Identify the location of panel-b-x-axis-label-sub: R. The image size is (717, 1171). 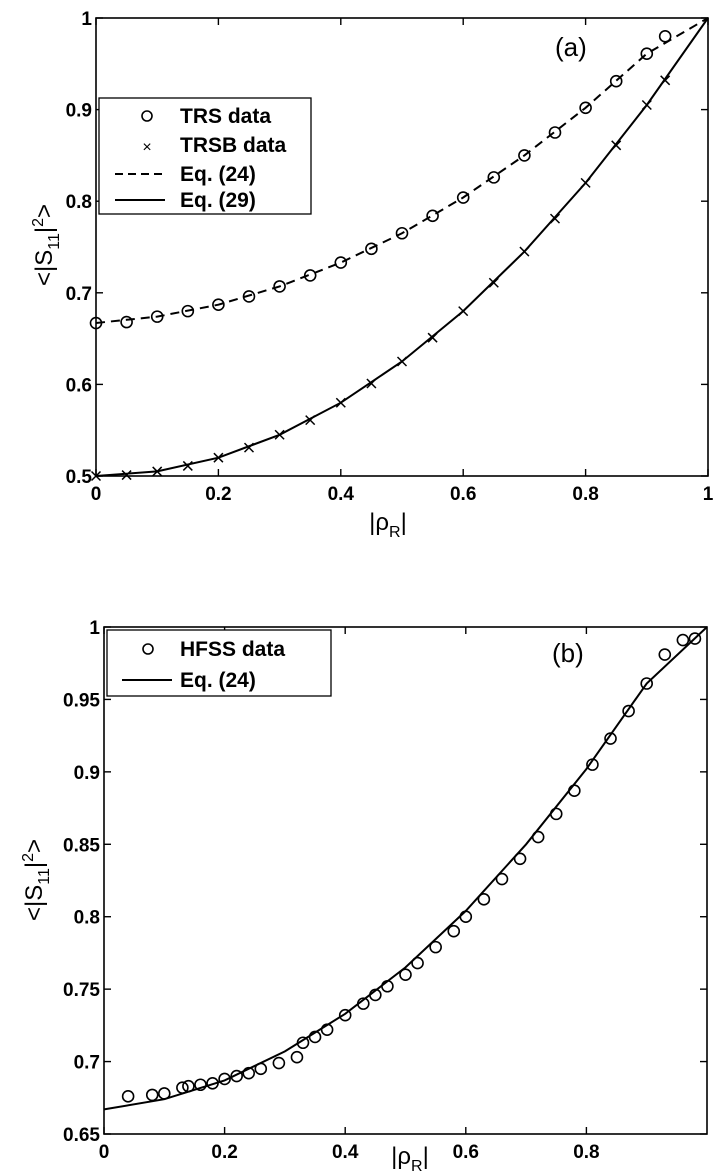
(417, 1164).